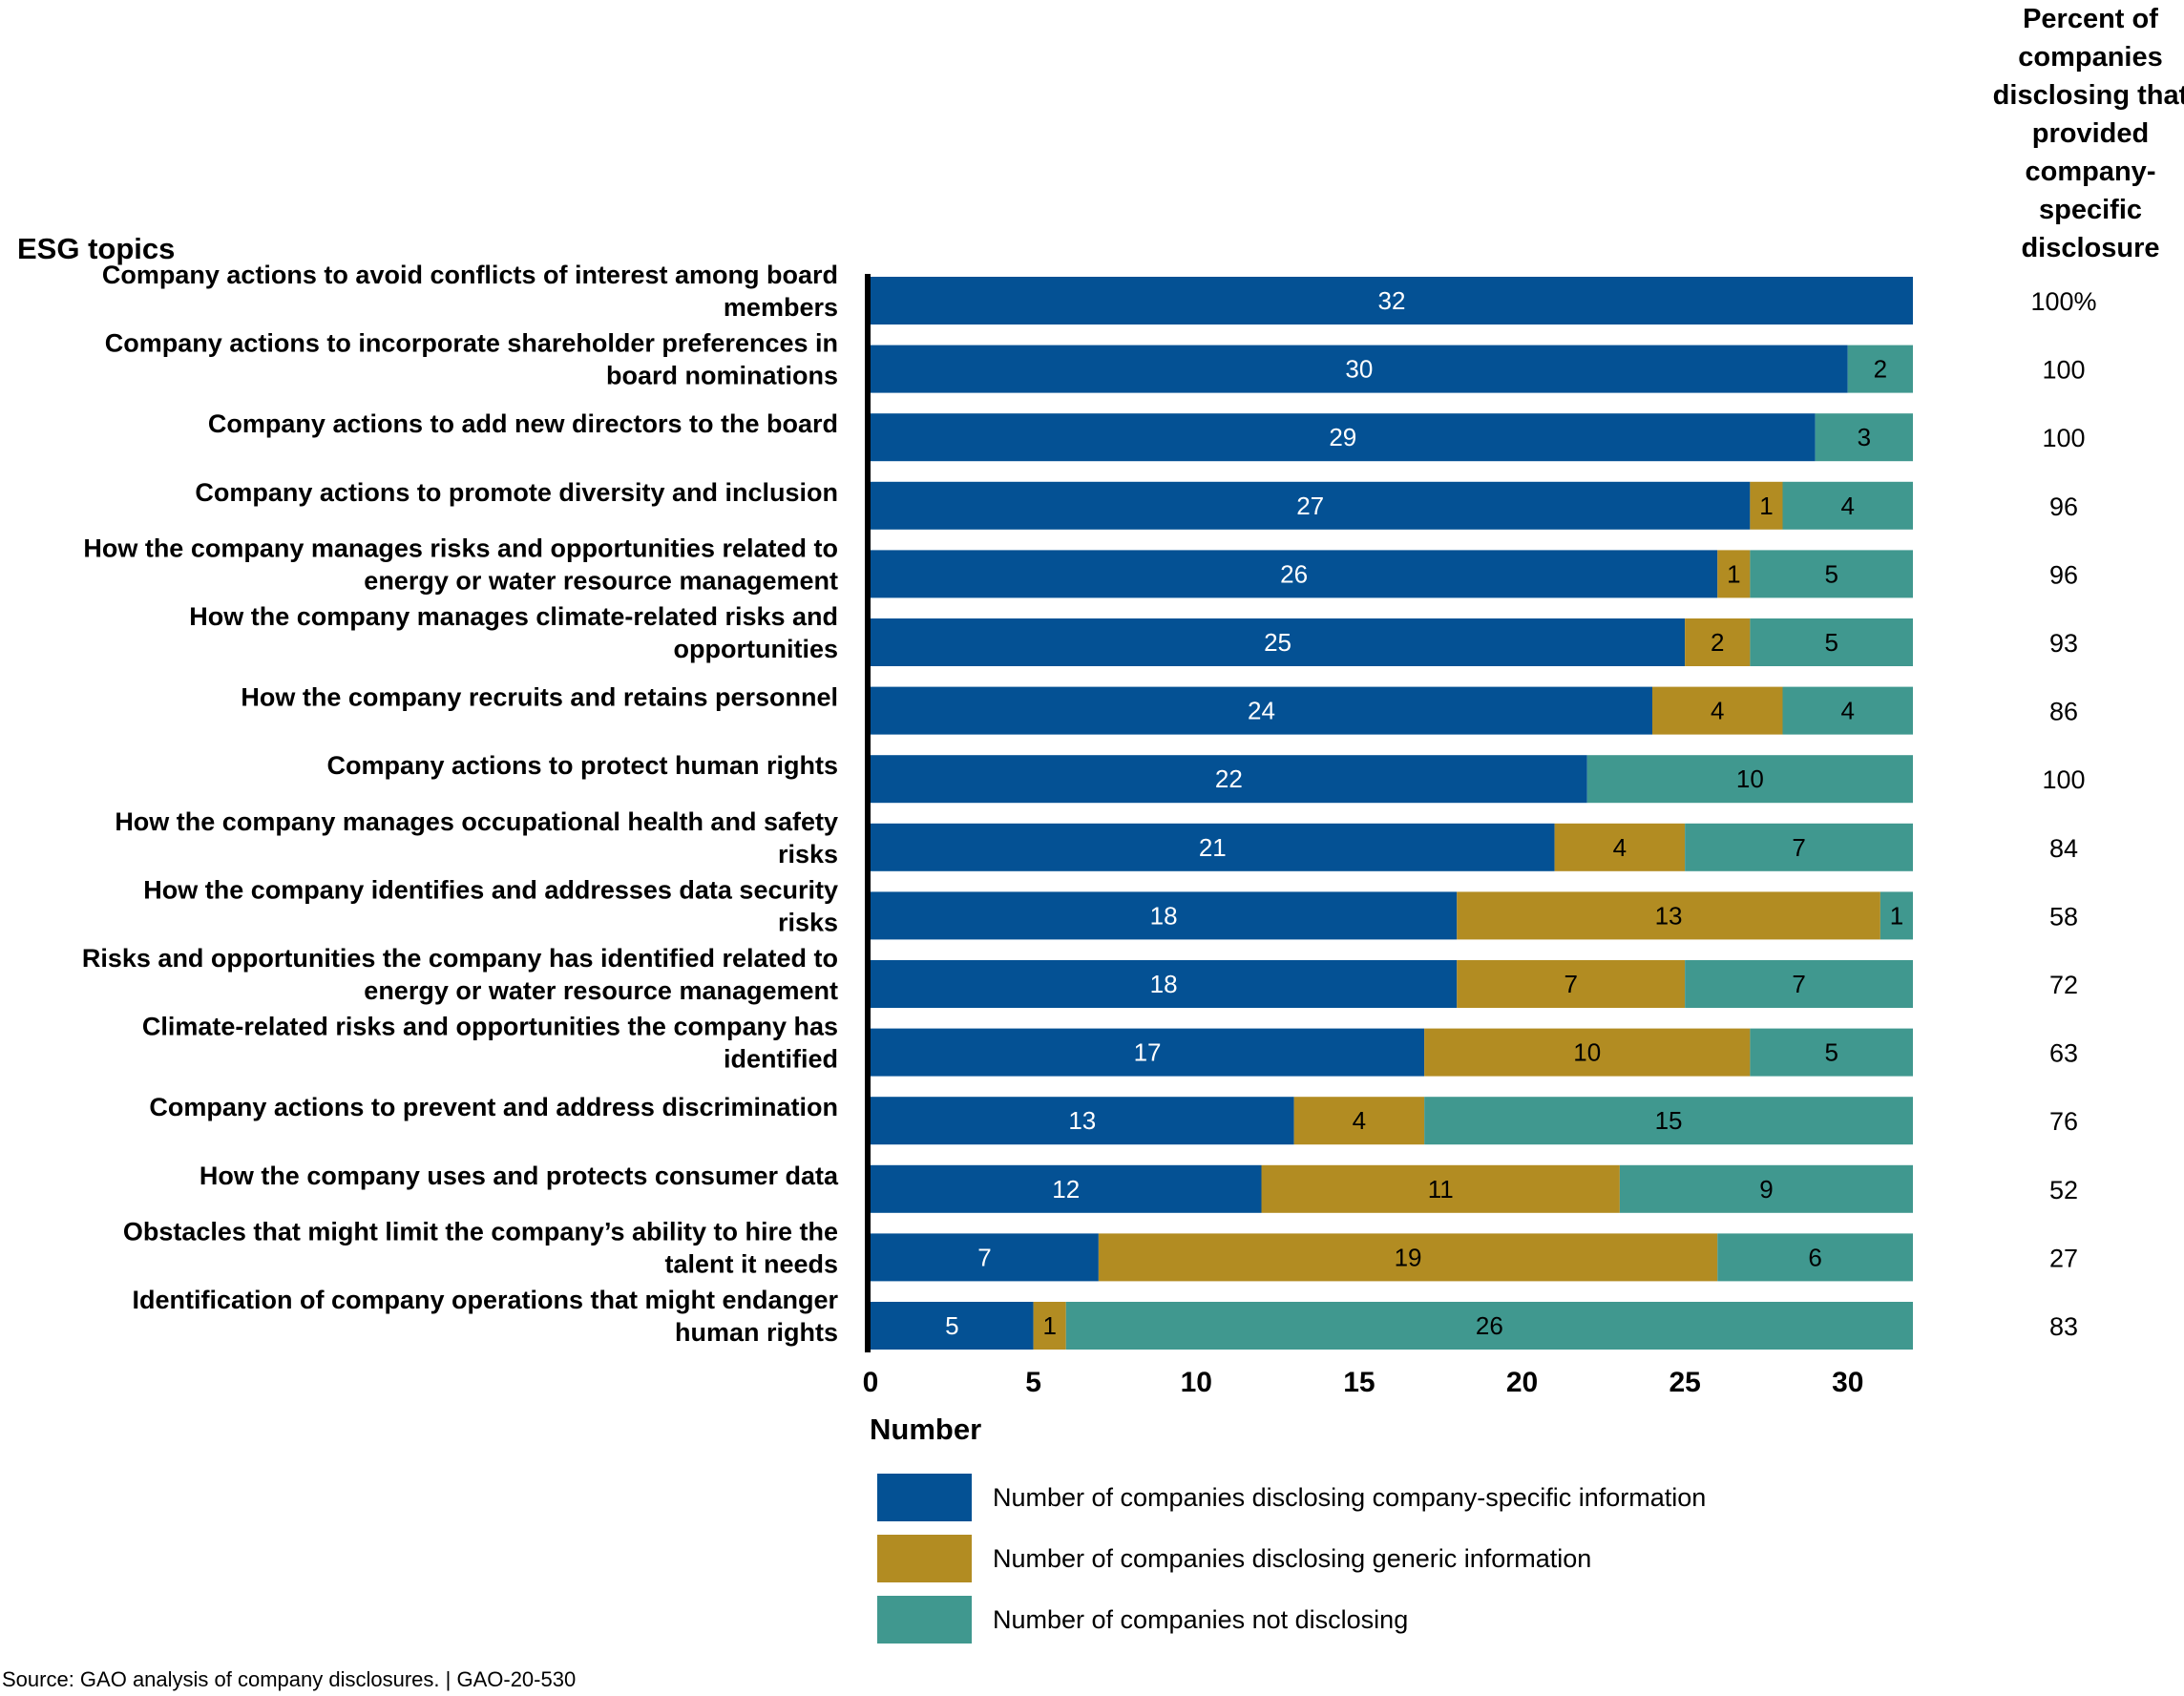 The width and height of the screenshot is (2184, 1696). What do you see at coordinates (2091, 248) in the screenshot?
I see `percent-header-line: disclosure` at bounding box center [2091, 248].